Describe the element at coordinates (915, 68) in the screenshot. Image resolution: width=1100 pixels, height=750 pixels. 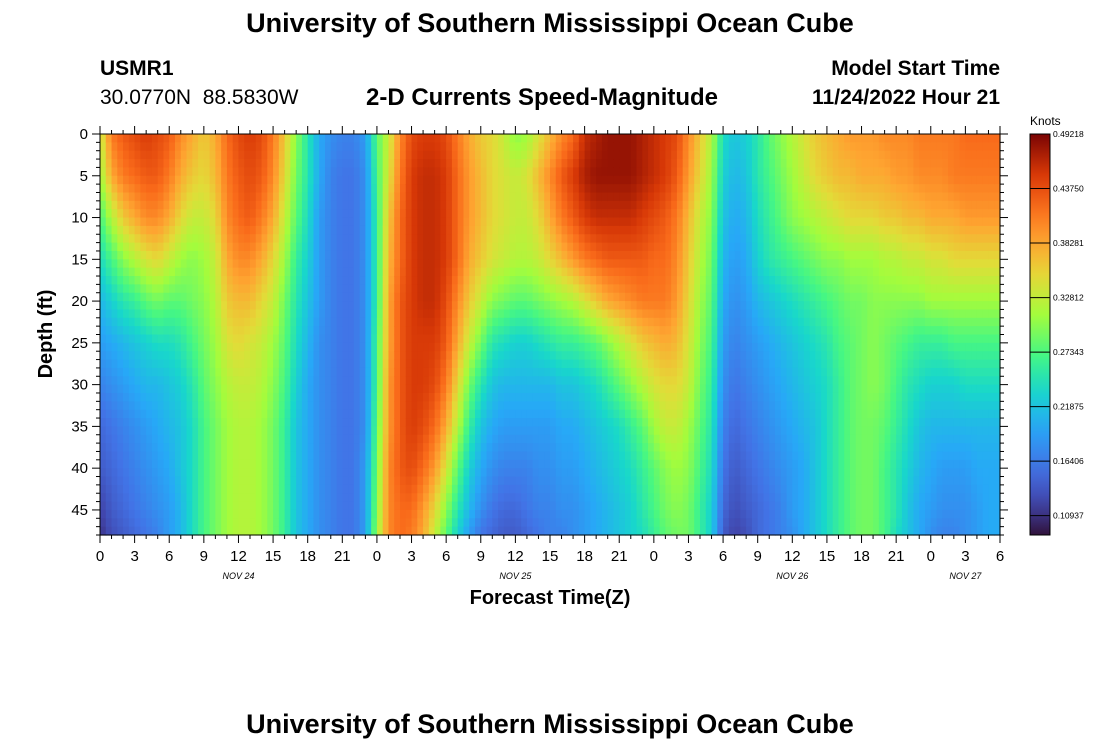
I see `model-start-label: Model Start Time` at that location.